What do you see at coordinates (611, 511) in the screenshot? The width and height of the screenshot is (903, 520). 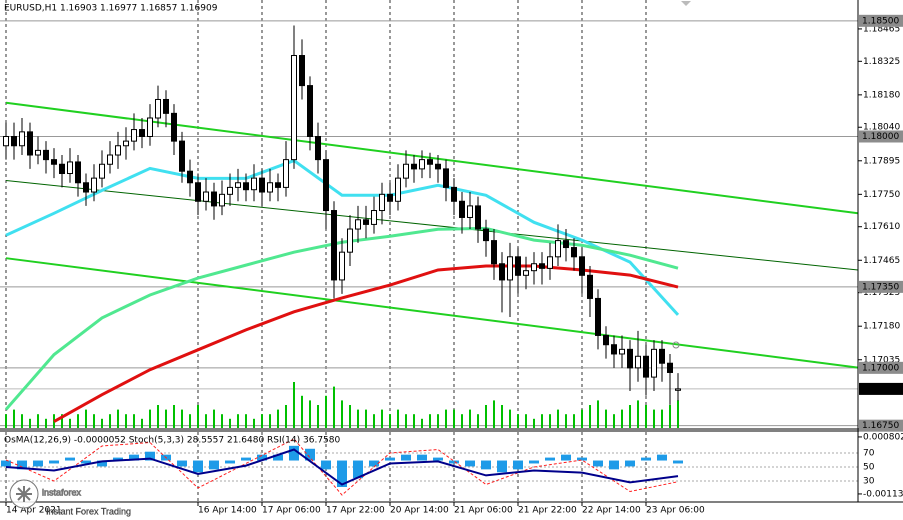 I see `x-tick-label: 22 Apr 14:00` at bounding box center [611, 511].